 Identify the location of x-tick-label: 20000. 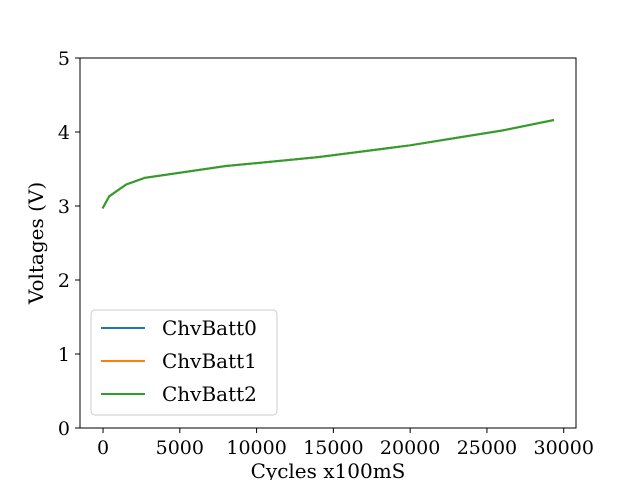
(410, 448).